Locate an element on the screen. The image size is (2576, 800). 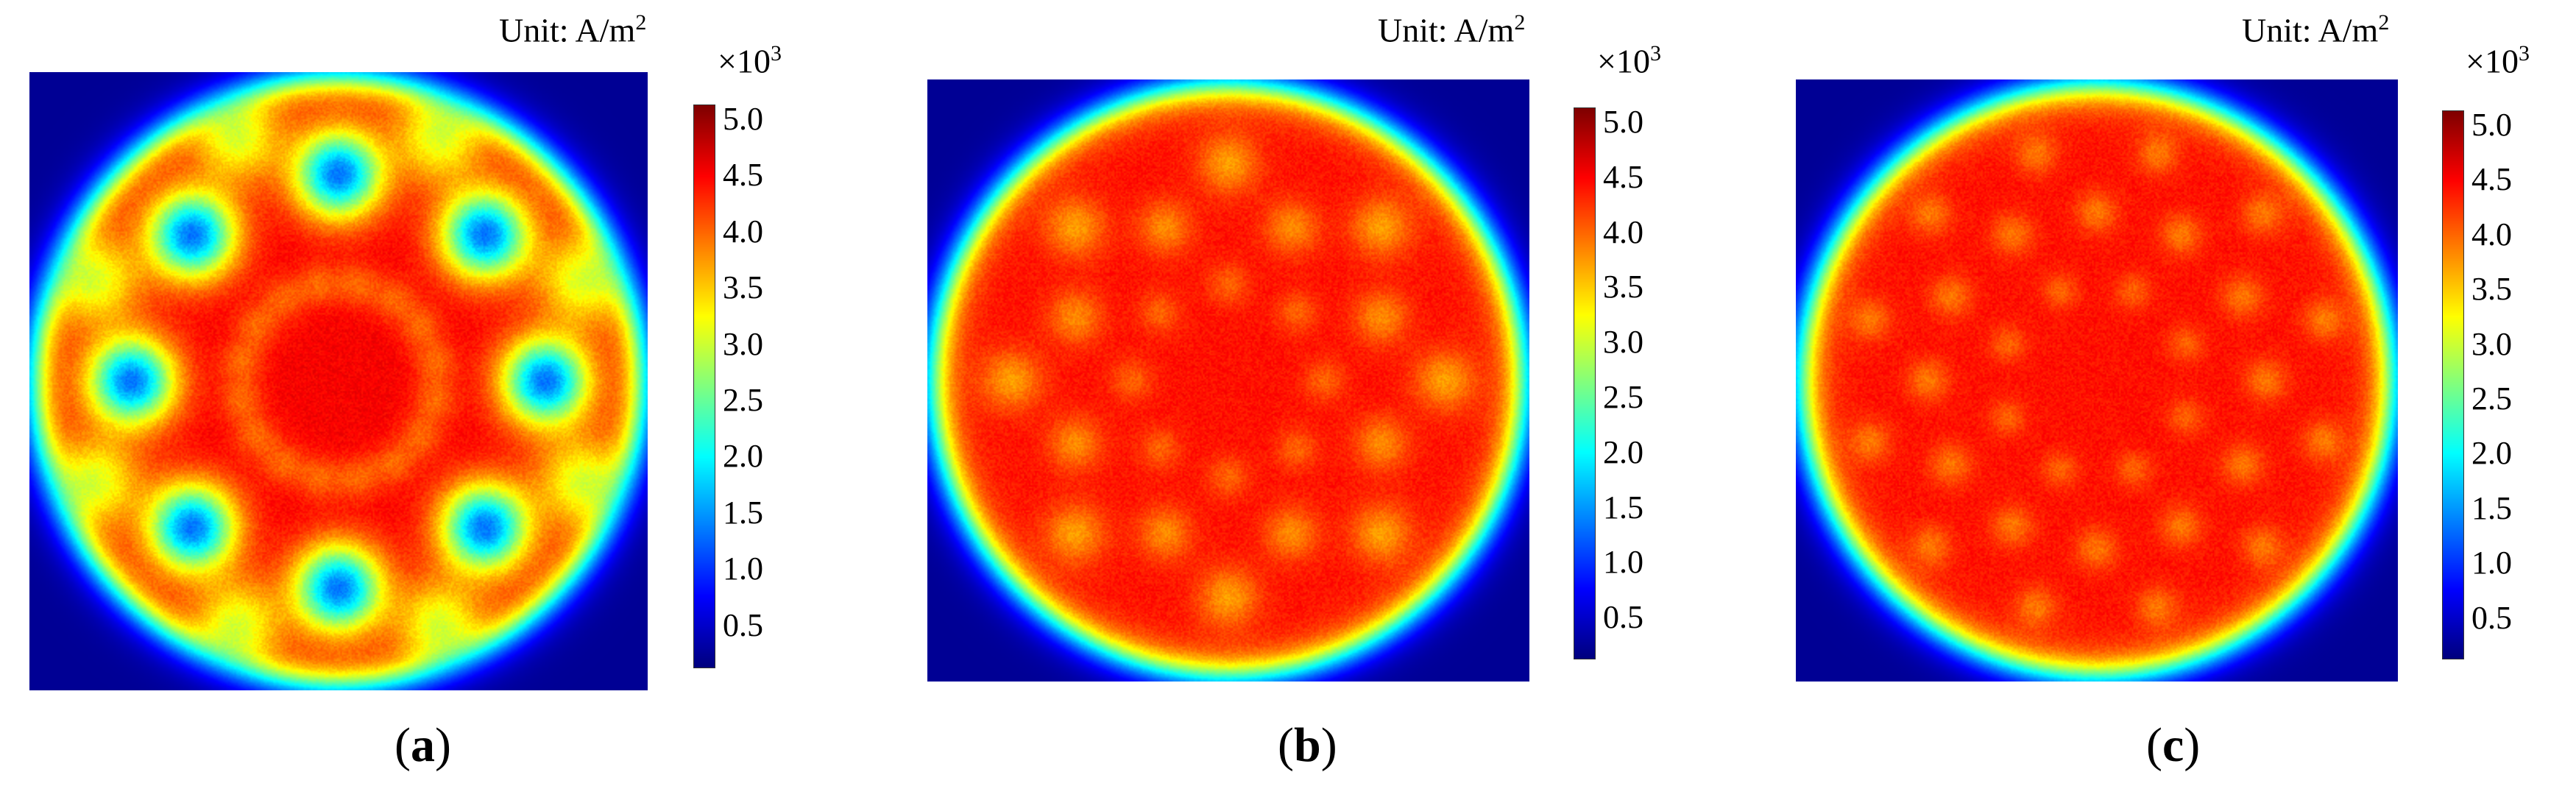
colorbar-ticks-a: 5.0 4.5 4.0 3.5 3.0 2.5 2.0 1.5 1.0 0.5 is located at coordinates (767, 384).